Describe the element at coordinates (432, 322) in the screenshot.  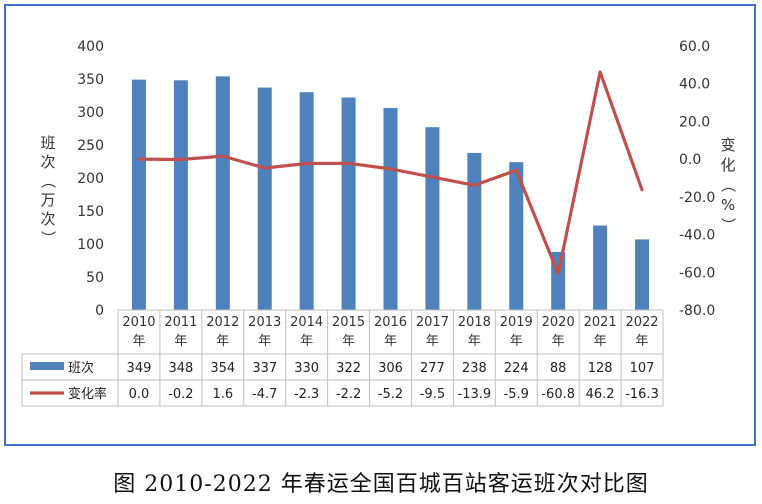
I see `x-tick-label: 2017` at that location.